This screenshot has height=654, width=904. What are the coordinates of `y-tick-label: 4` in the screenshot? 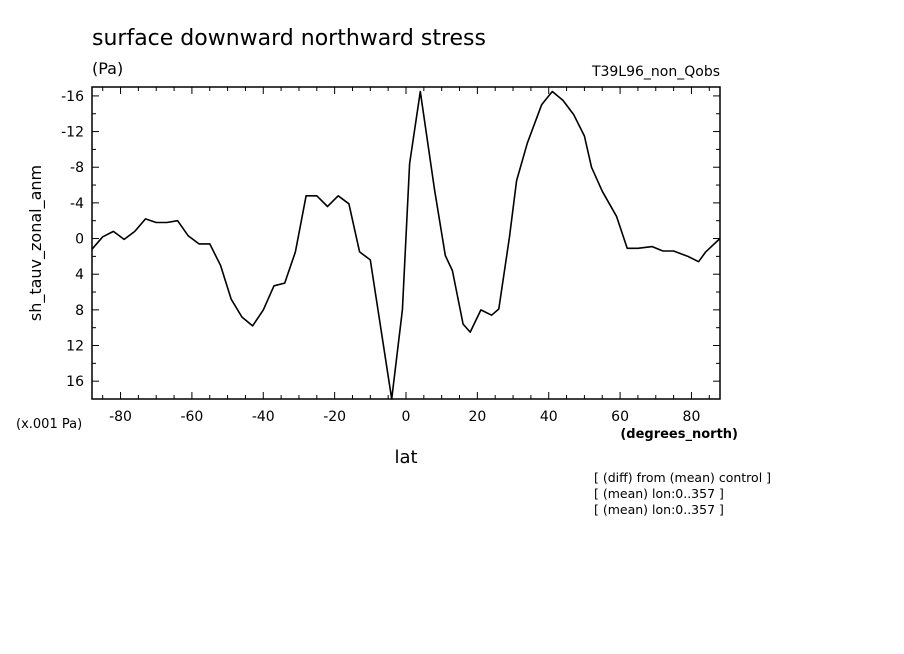 It's located at (79, 275).